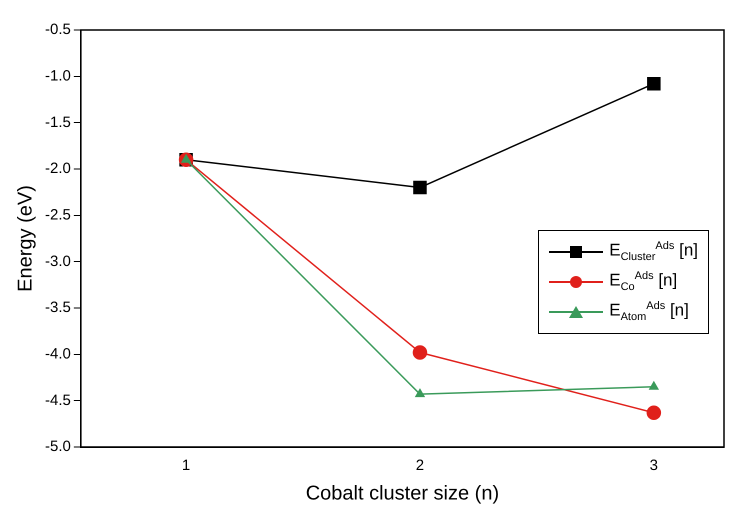  What do you see at coordinates (420, 465) in the screenshot?
I see `x-tick-label: 2` at bounding box center [420, 465].